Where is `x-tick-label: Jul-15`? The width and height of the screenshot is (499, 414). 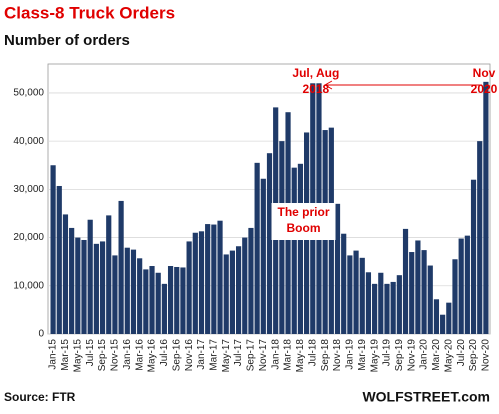 x-tick-label: Jul-15 is located at coordinates (90, 353).